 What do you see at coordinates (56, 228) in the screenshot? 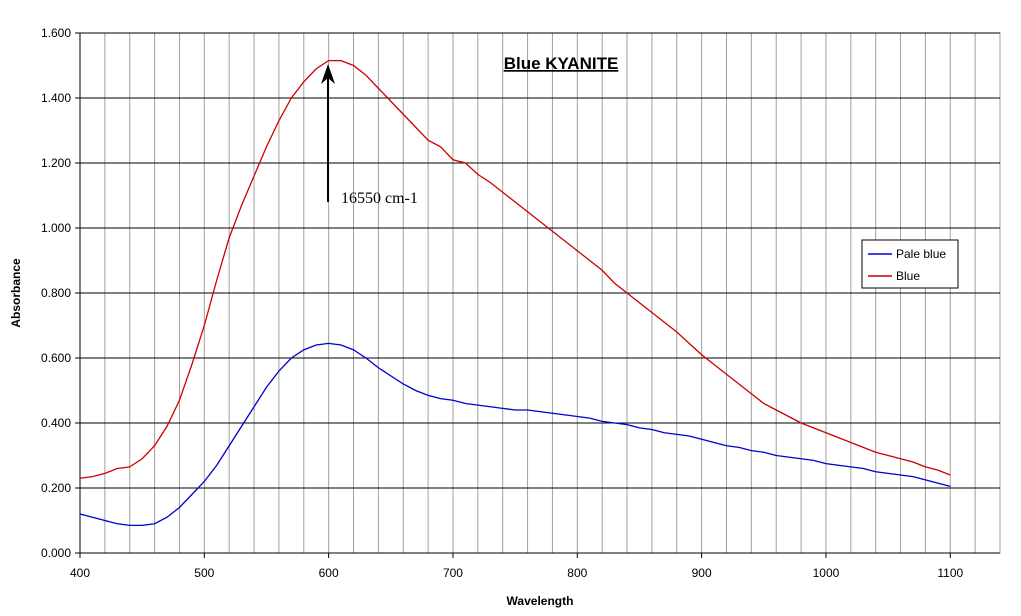
I see `y-tick-label: 1.000` at bounding box center [56, 228].